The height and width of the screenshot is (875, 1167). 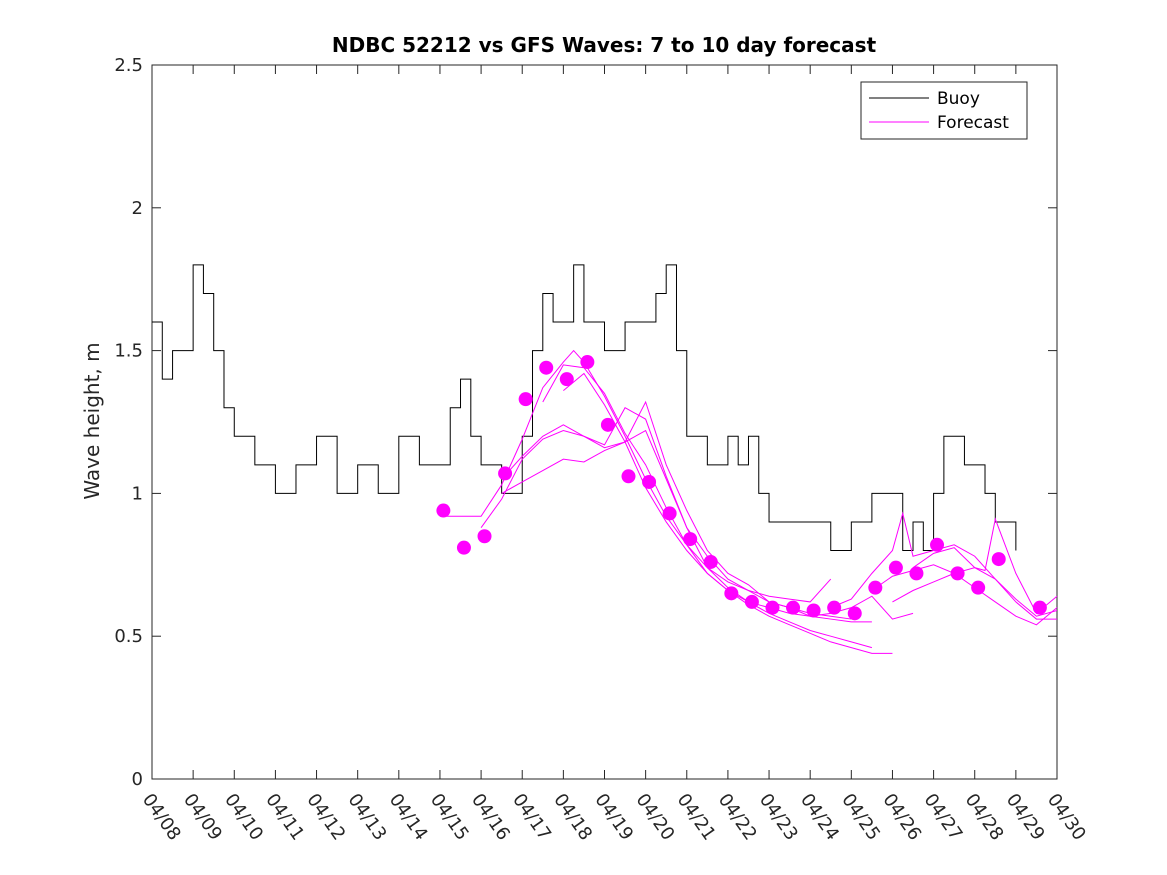 I want to click on y-tick-label: 0, so click(x=137, y=779).